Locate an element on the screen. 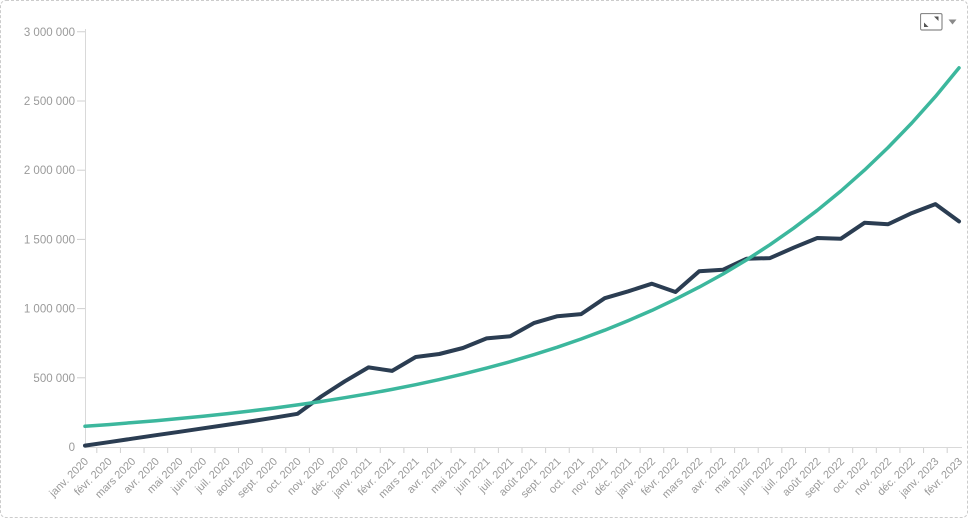 This screenshot has height=518, width=968. y-axis-label: 1 500 000 is located at coordinates (49, 240).